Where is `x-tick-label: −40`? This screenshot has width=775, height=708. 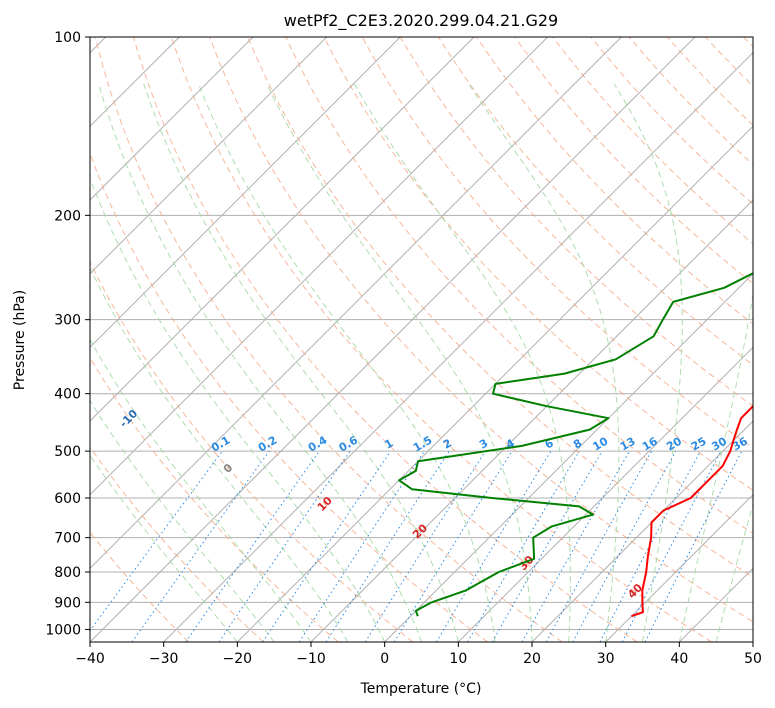
x-tick-label: −40 is located at coordinates (90, 659).